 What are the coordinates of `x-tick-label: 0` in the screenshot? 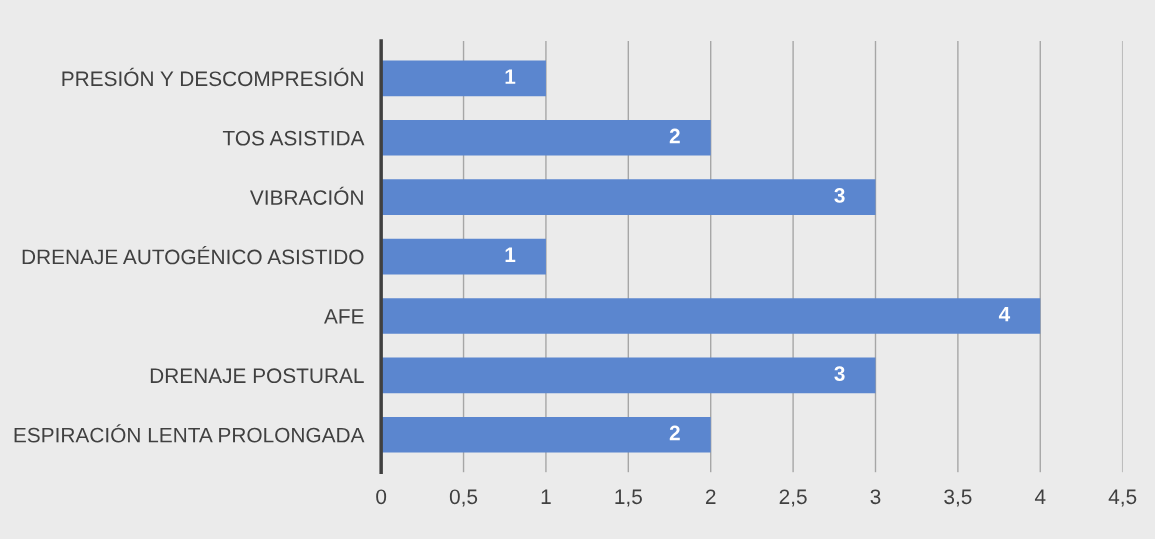 It's located at (381, 497).